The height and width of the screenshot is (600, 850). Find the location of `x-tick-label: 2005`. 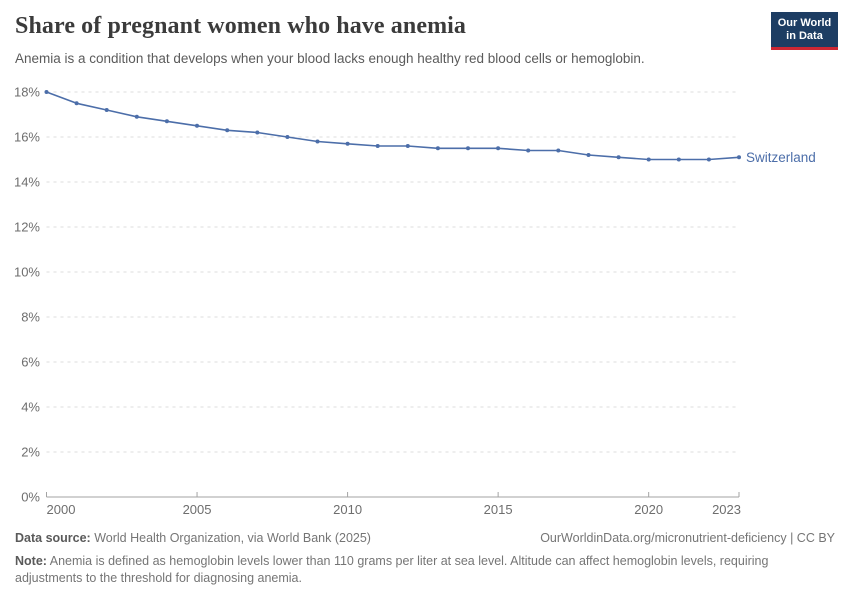

x-tick-label: 2005 is located at coordinates (197, 509).